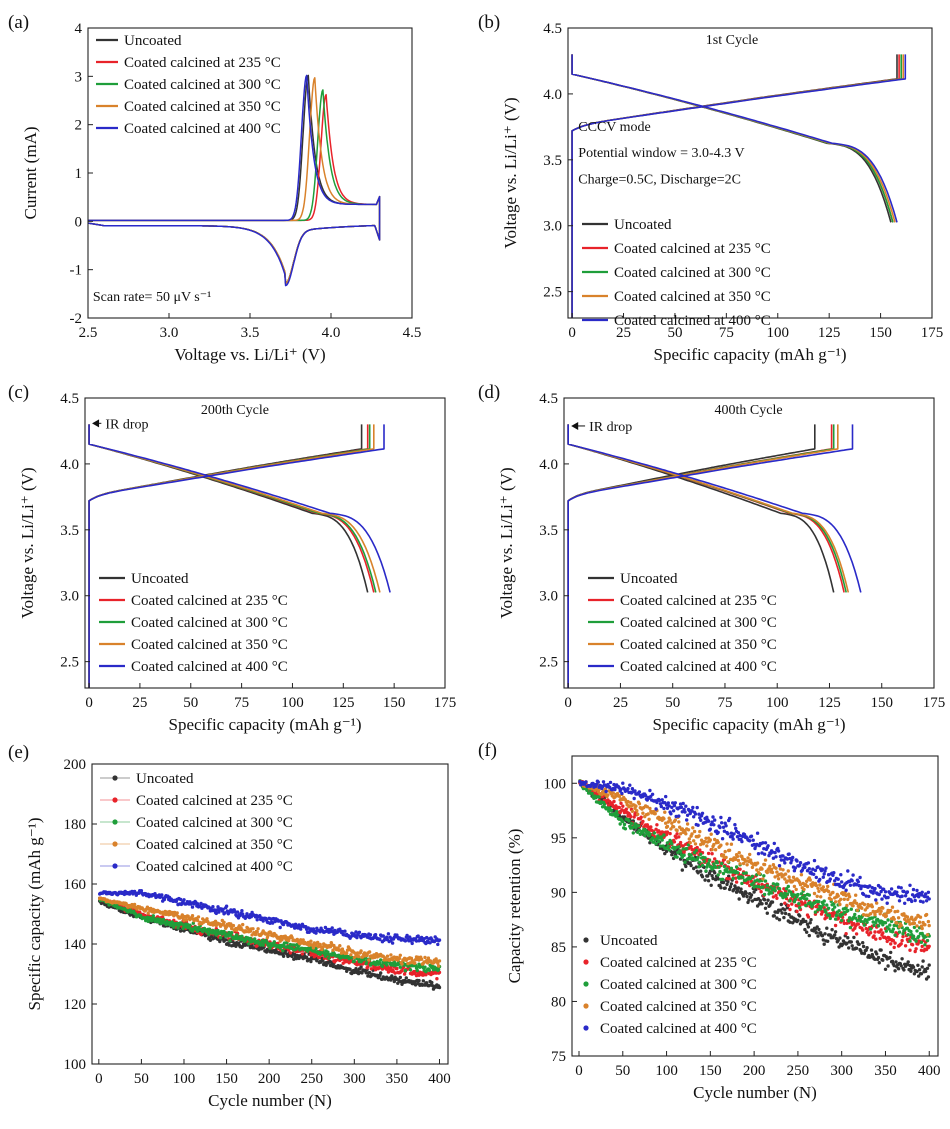 The image size is (950, 1129). What do you see at coordinates (929, 1071) in the screenshot?
I see `x-tick-label: 400` at bounding box center [929, 1071].